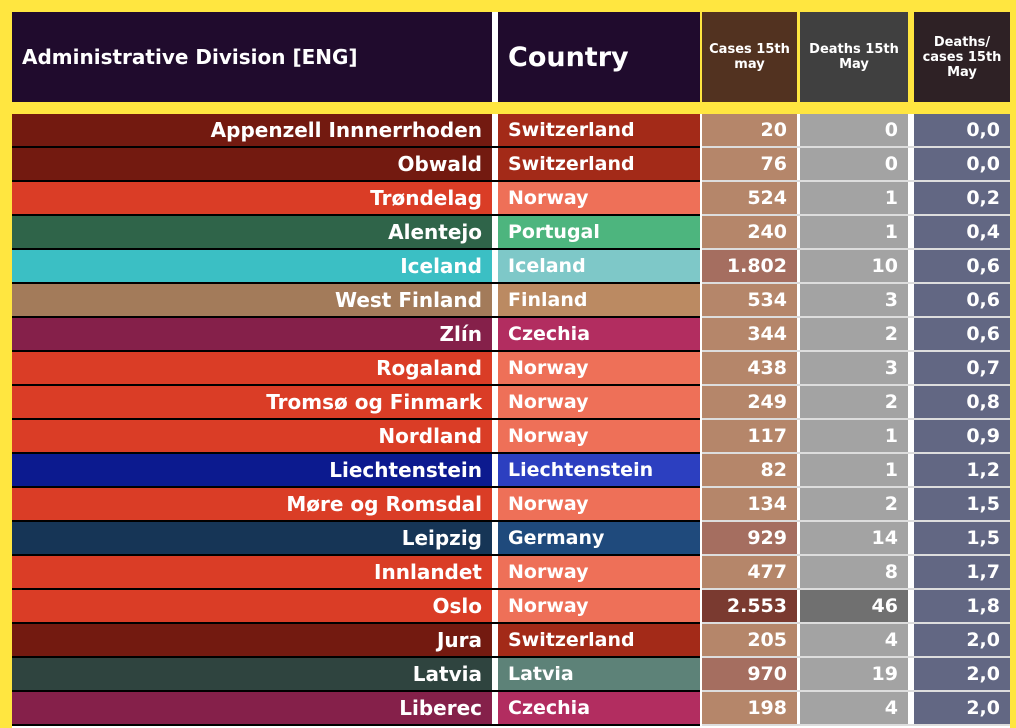 The width and height of the screenshot is (1016, 728). I want to click on header-deaths: Deaths 15th May, so click(854, 57).